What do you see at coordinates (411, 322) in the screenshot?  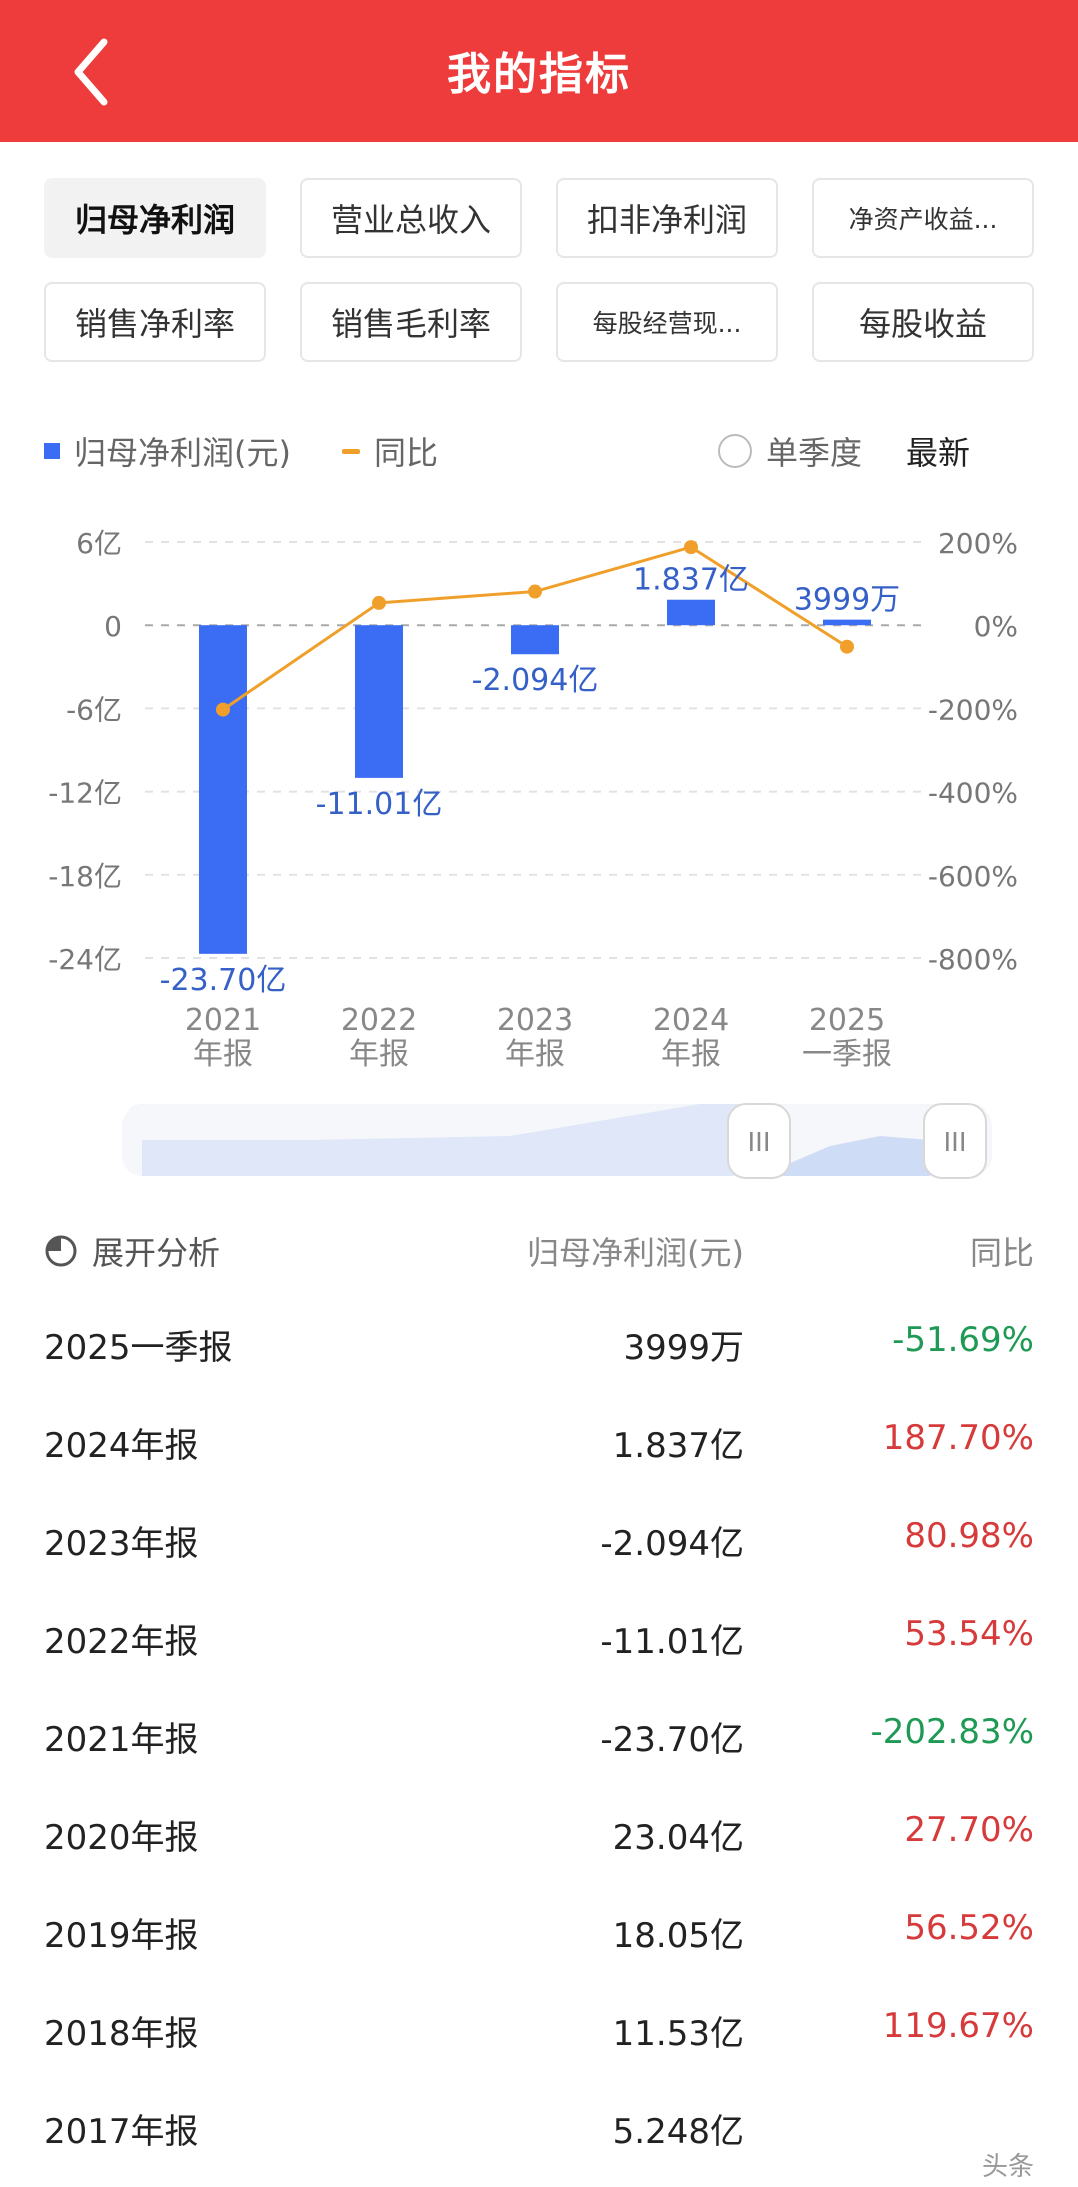 I see `tab-gross-margin: 销售毛利率` at bounding box center [411, 322].